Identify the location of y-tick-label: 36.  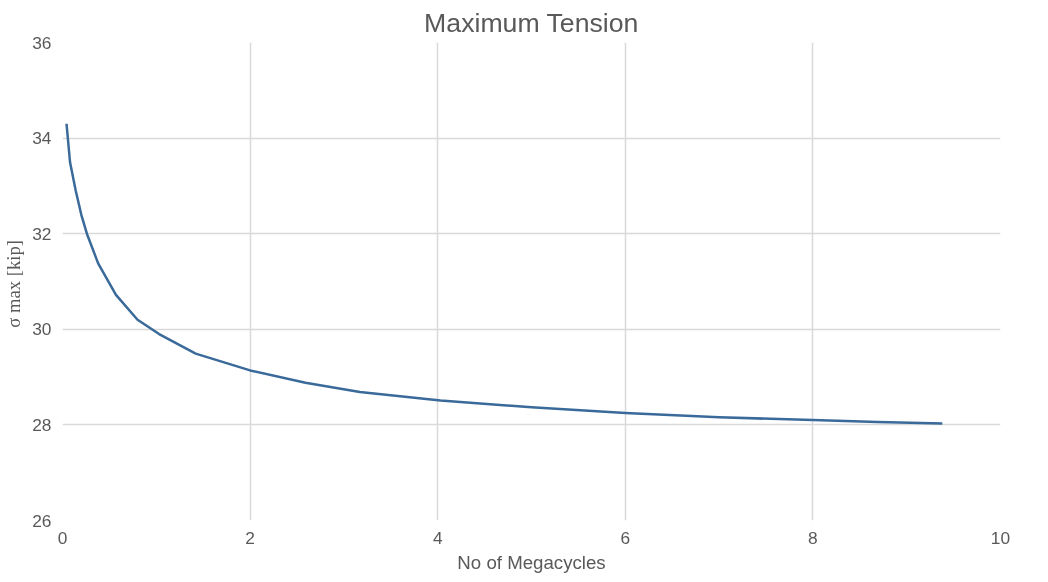
(42, 42).